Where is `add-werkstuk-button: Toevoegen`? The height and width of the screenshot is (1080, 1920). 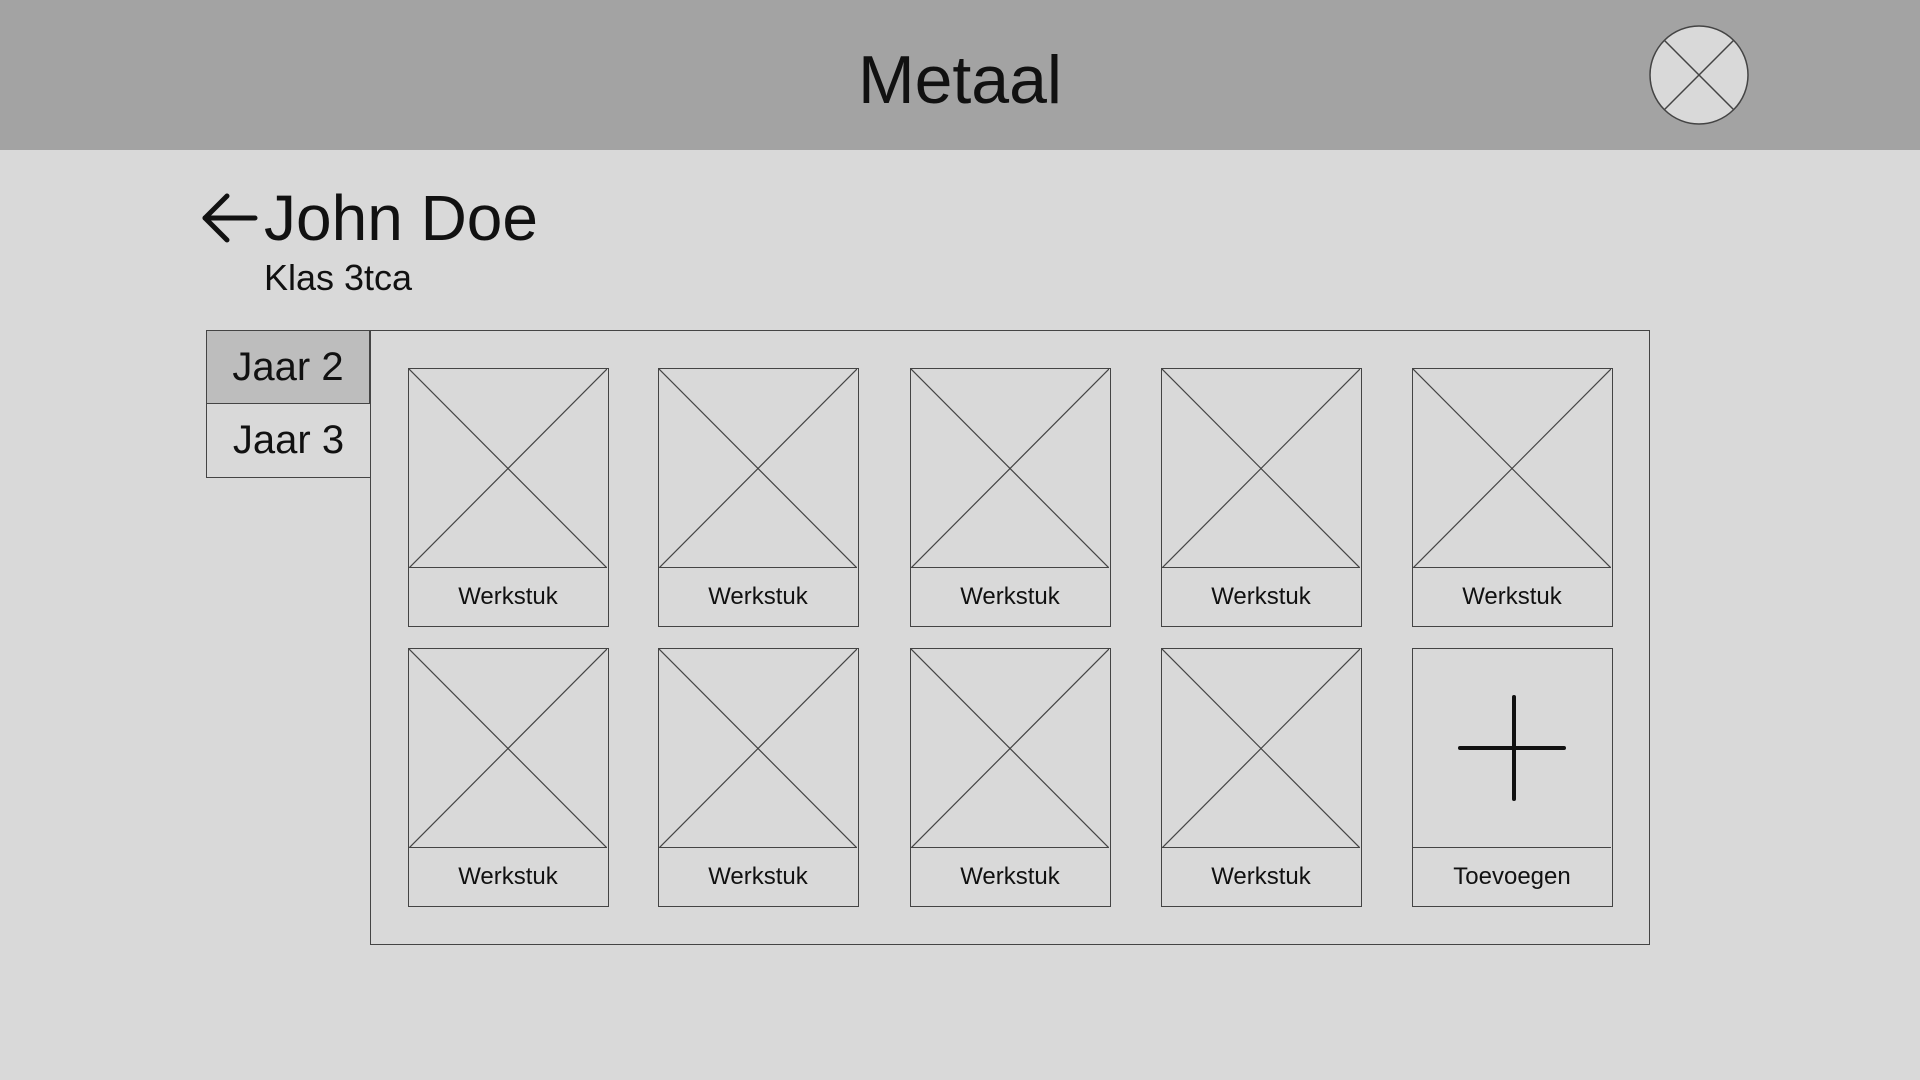
add-werkstuk-button: Toevoegen is located at coordinates (1512, 777).